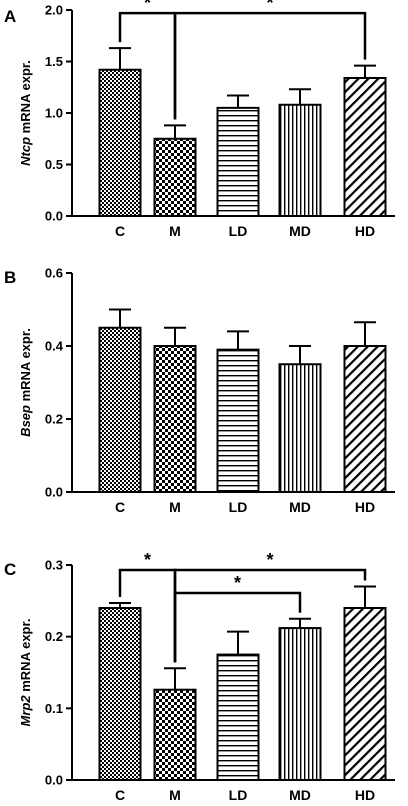  Describe the element at coordinates (54, 10) in the screenshot. I see `y-tick-label: 2.0` at that location.